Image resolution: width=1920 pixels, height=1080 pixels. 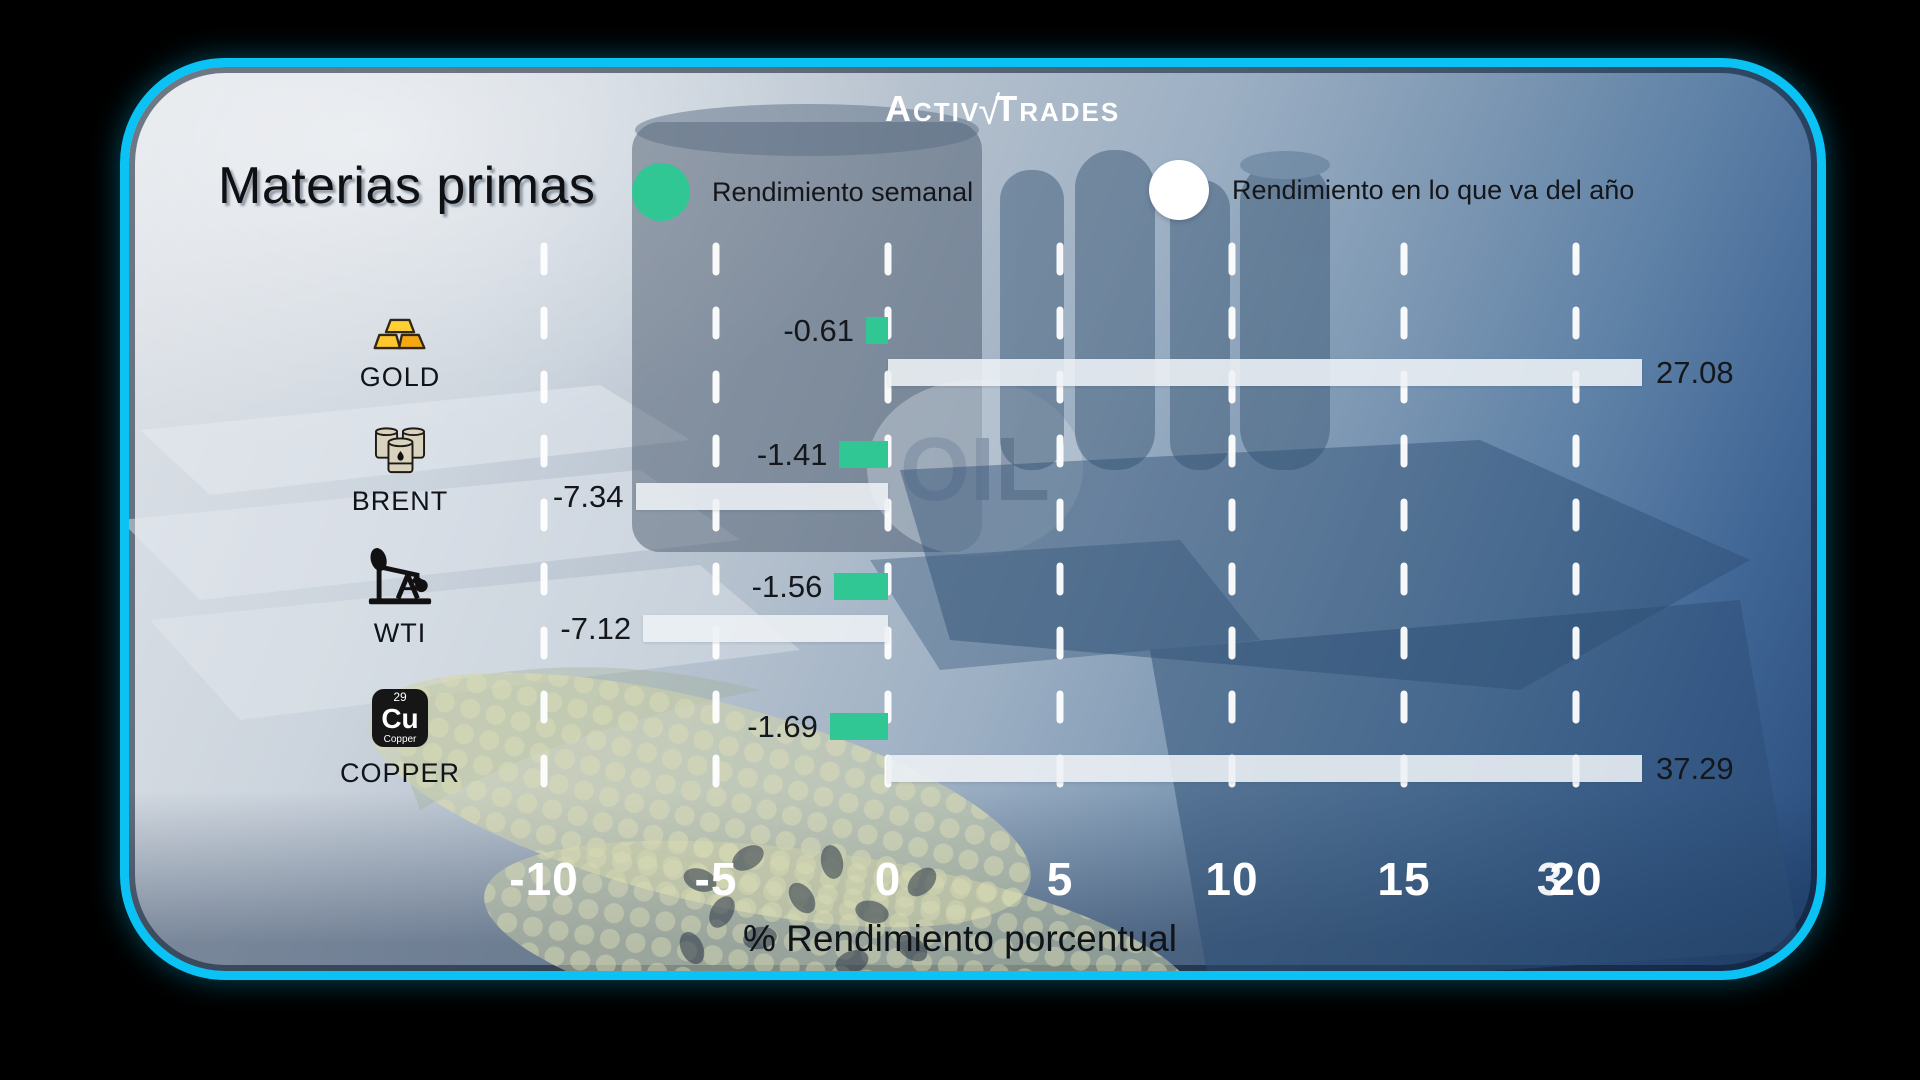 What do you see at coordinates (960, 600) in the screenshot?
I see `row-wti: WTI -1.56 -7.12` at bounding box center [960, 600].